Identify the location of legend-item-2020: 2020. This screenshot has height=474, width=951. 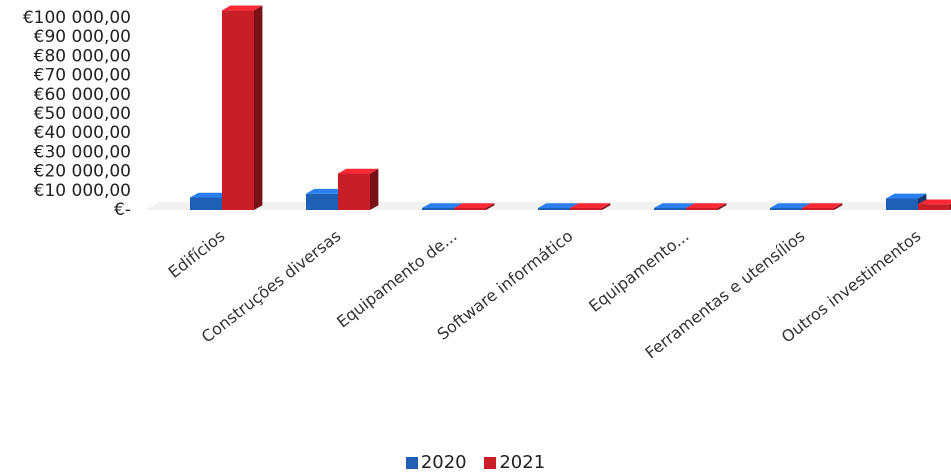
(436, 462).